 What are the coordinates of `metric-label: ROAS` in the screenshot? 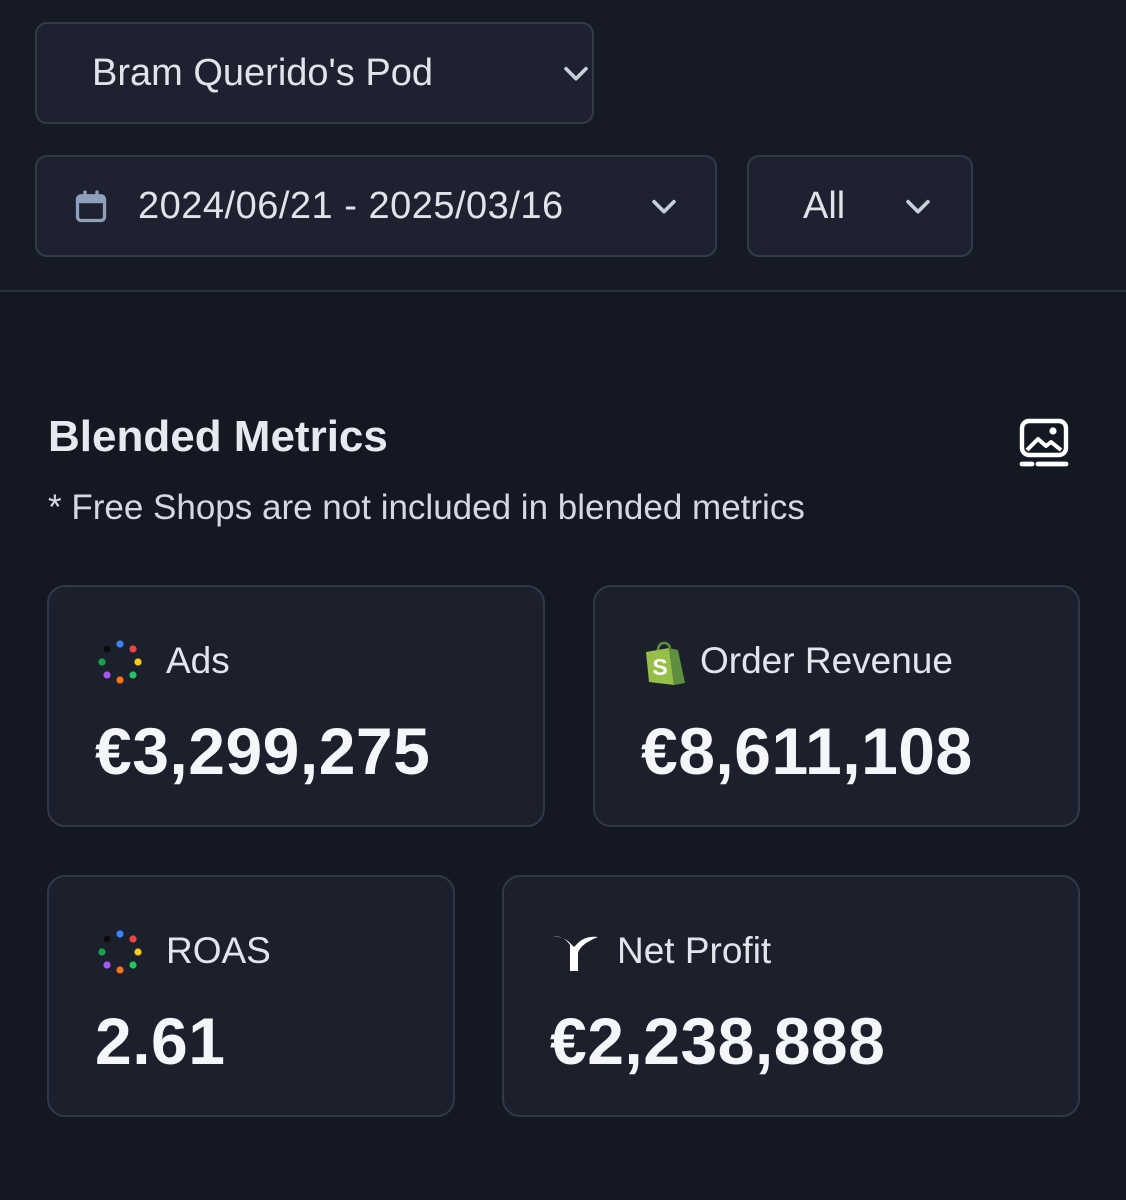 It's located at (218, 950).